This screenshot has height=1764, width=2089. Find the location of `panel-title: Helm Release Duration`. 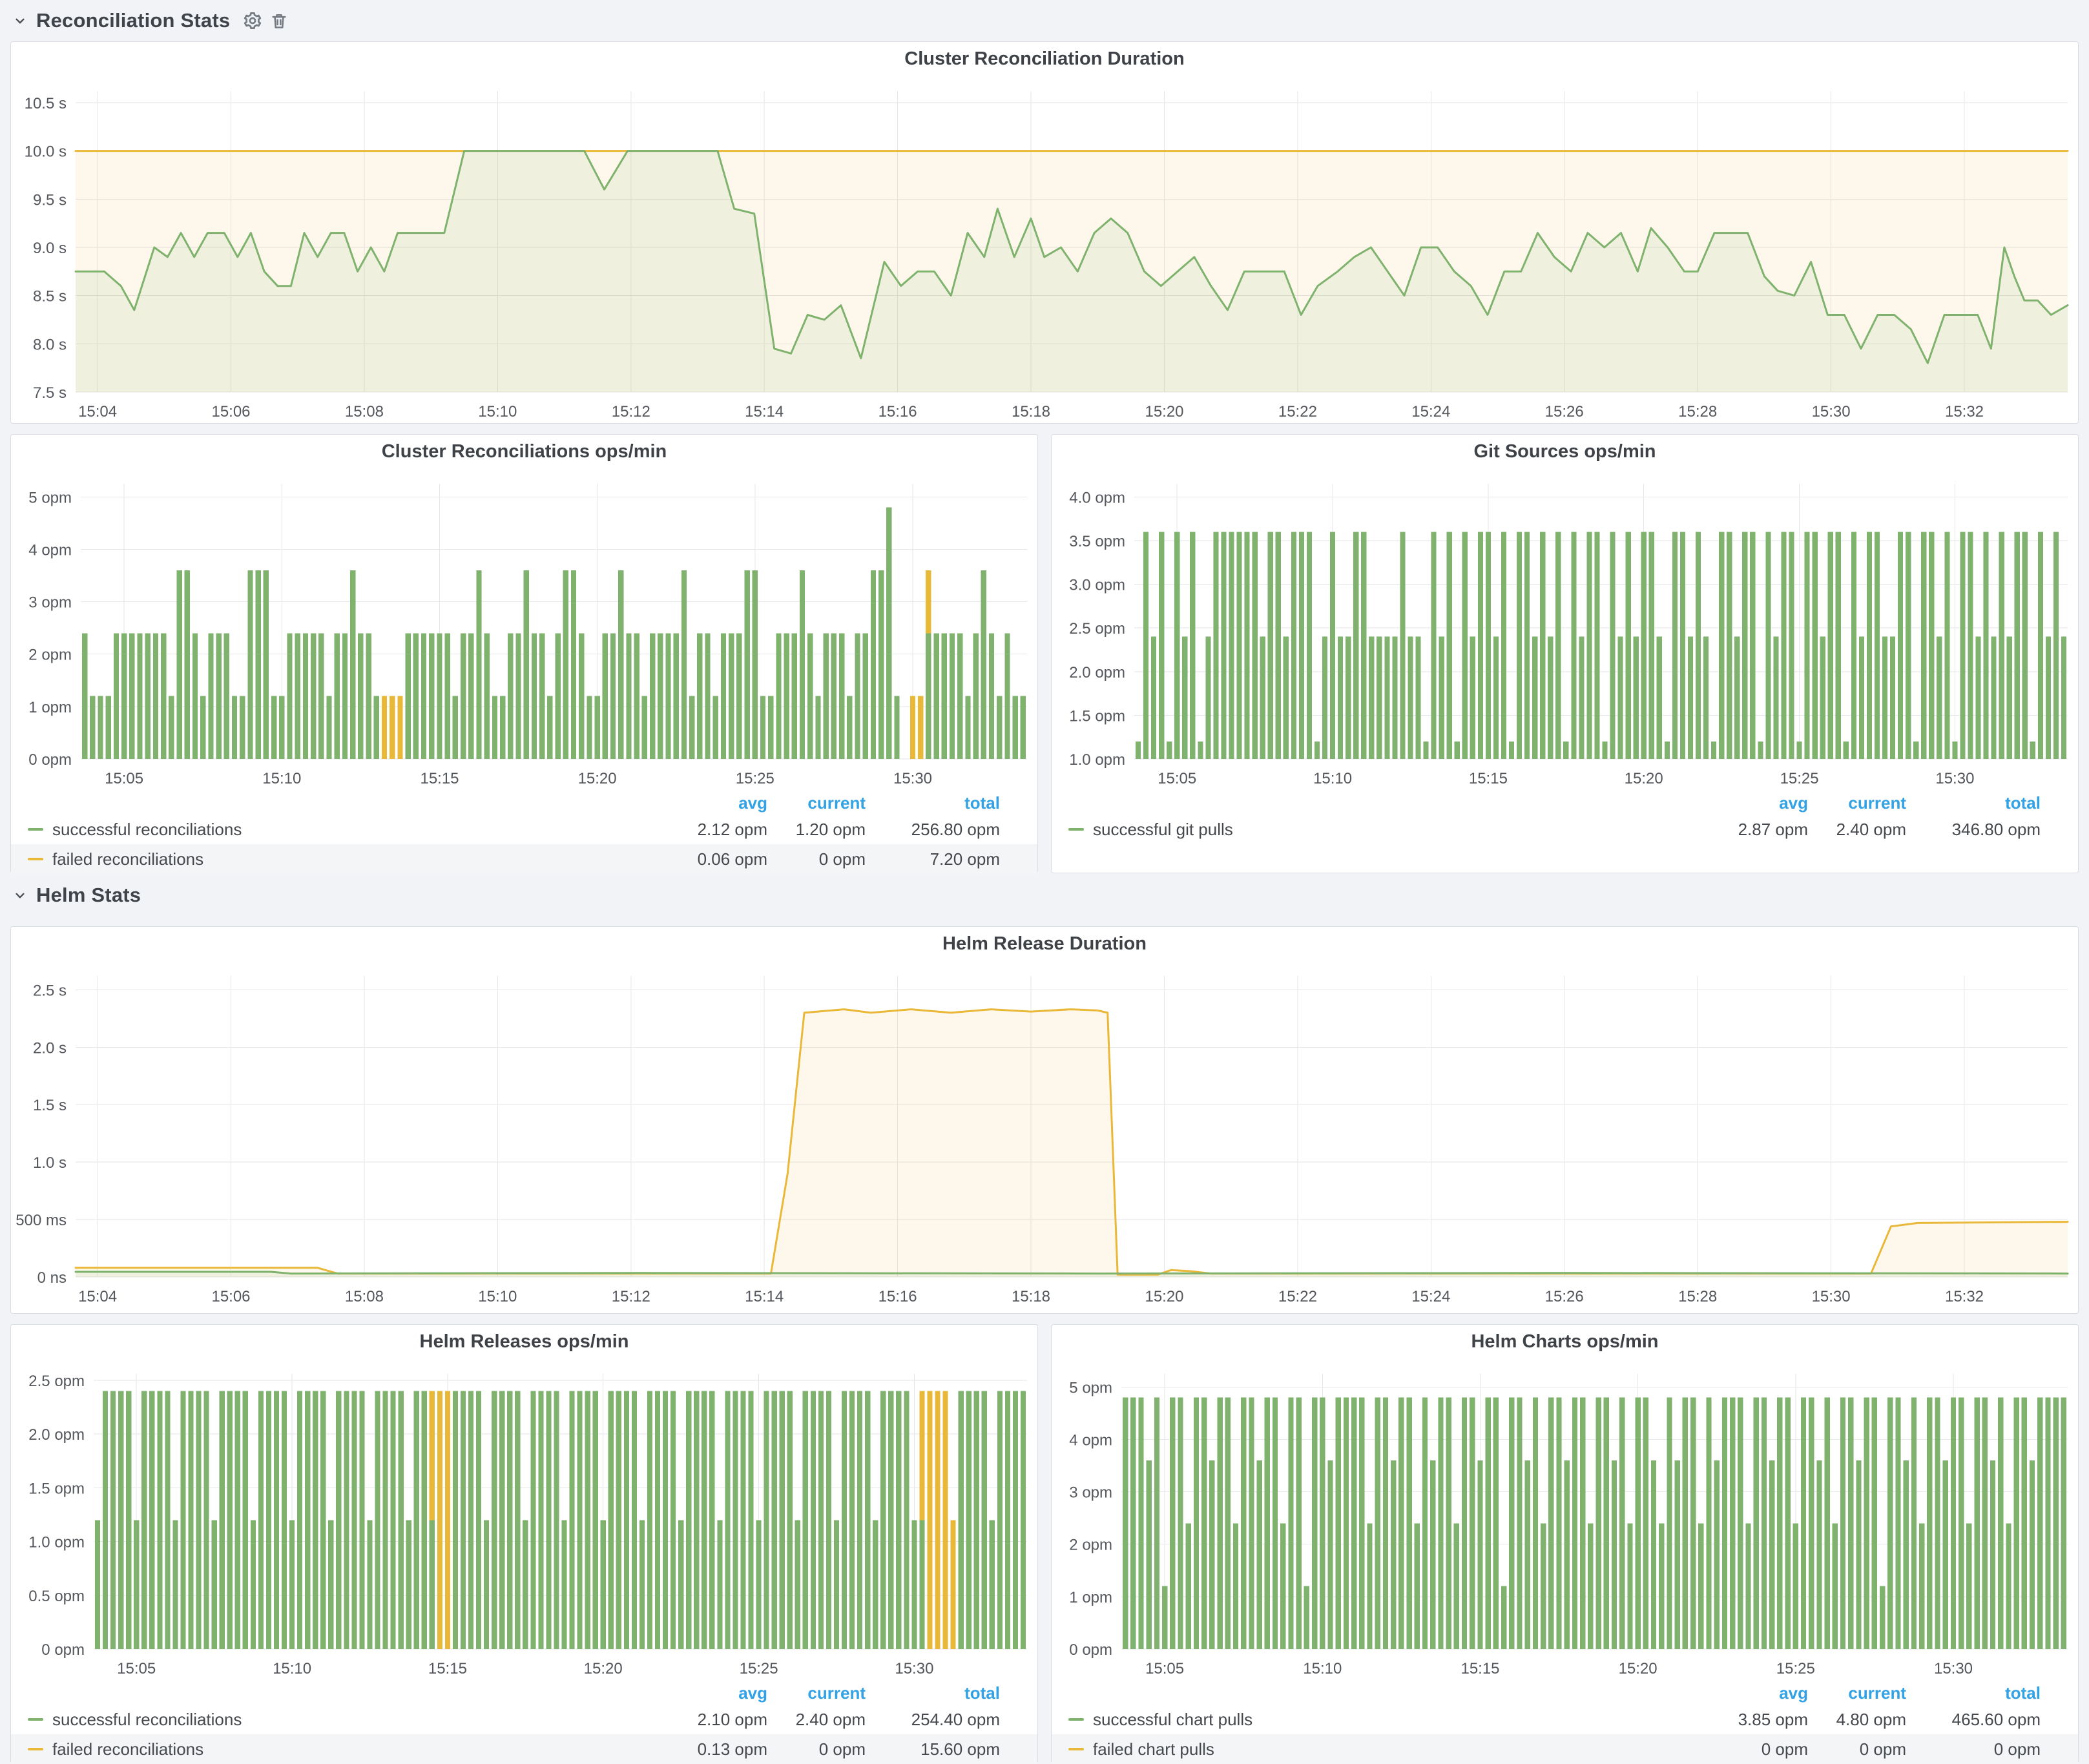

panel-title: Helm Release Duration is located at coordinates (1044, 943).